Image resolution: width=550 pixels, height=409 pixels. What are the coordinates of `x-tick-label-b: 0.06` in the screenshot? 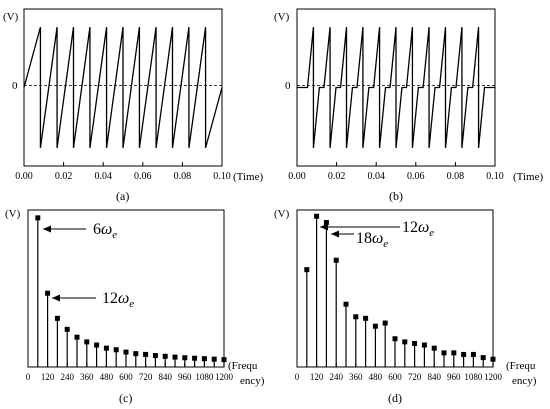 It's located at (416, 176).